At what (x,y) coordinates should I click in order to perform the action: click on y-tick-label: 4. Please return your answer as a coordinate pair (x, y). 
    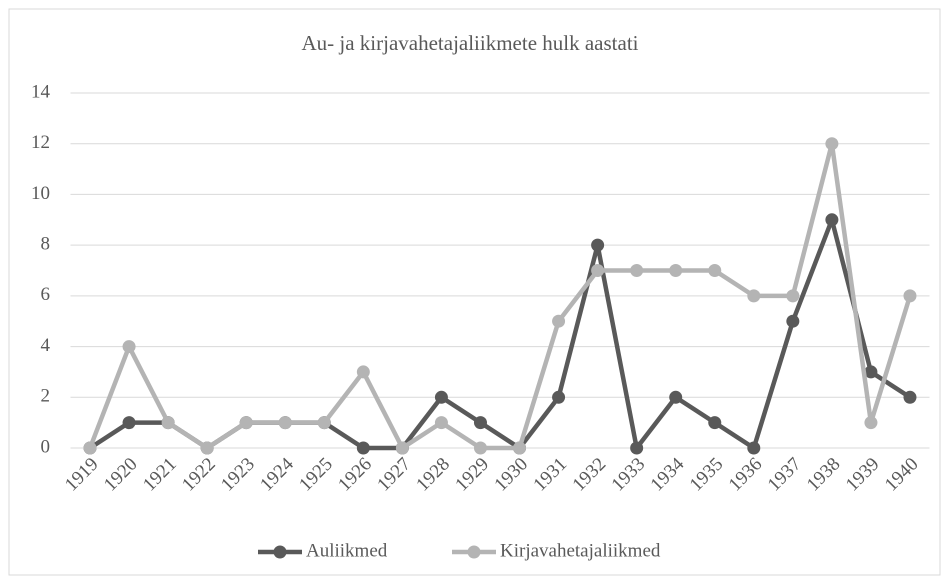
    Looking at the image, I should click on (46, 345).